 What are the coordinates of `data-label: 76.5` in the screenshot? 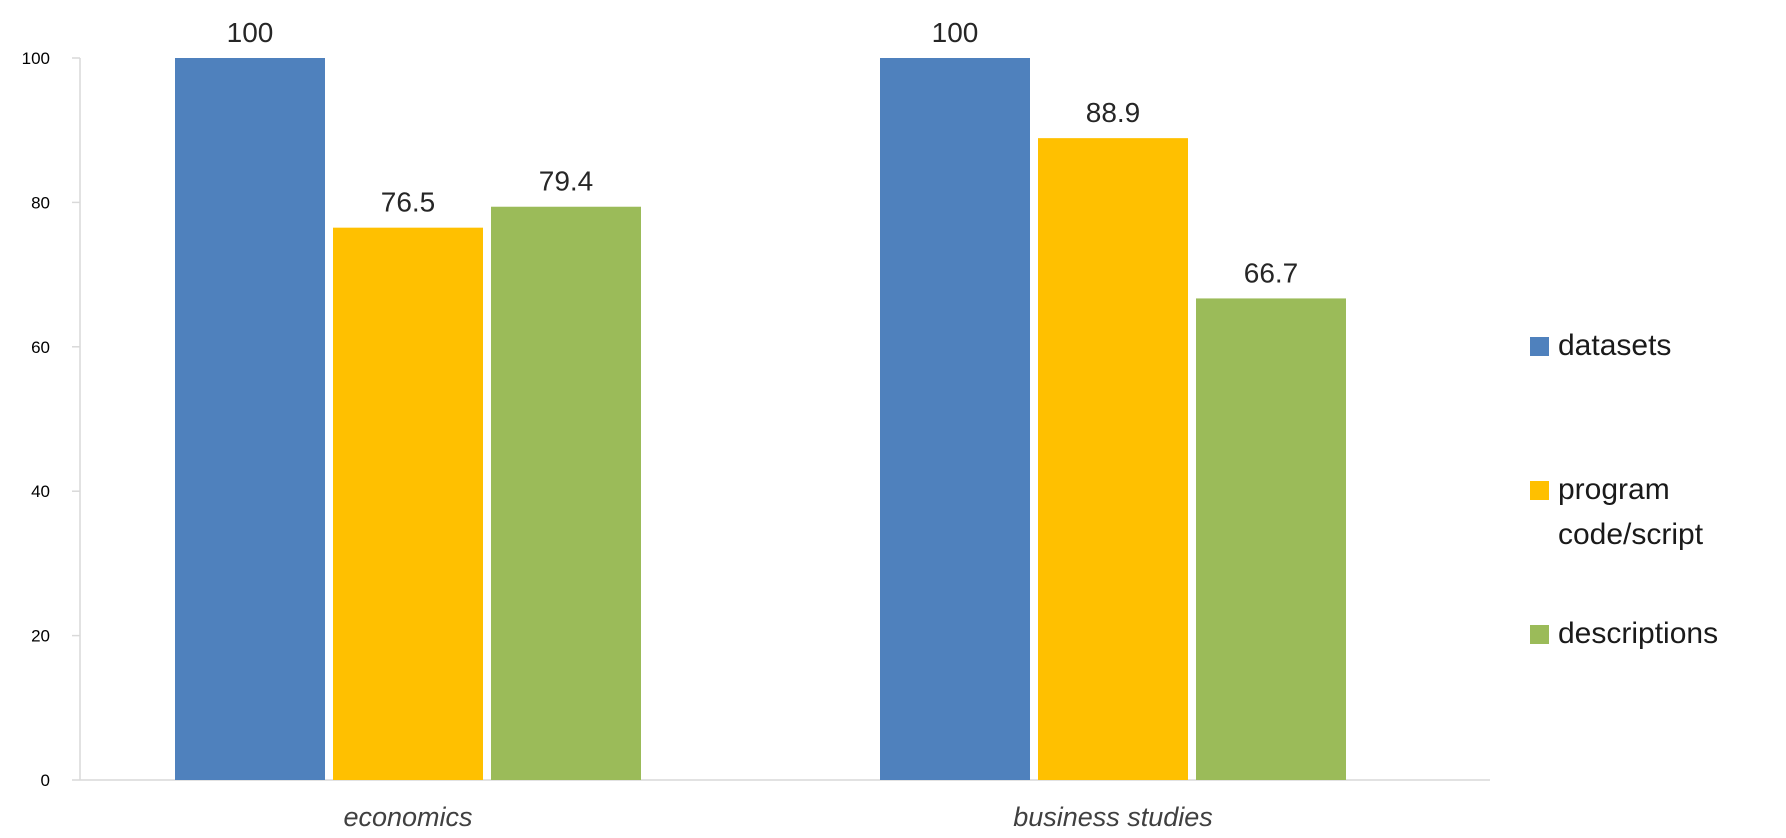 It's located at (408, 202).